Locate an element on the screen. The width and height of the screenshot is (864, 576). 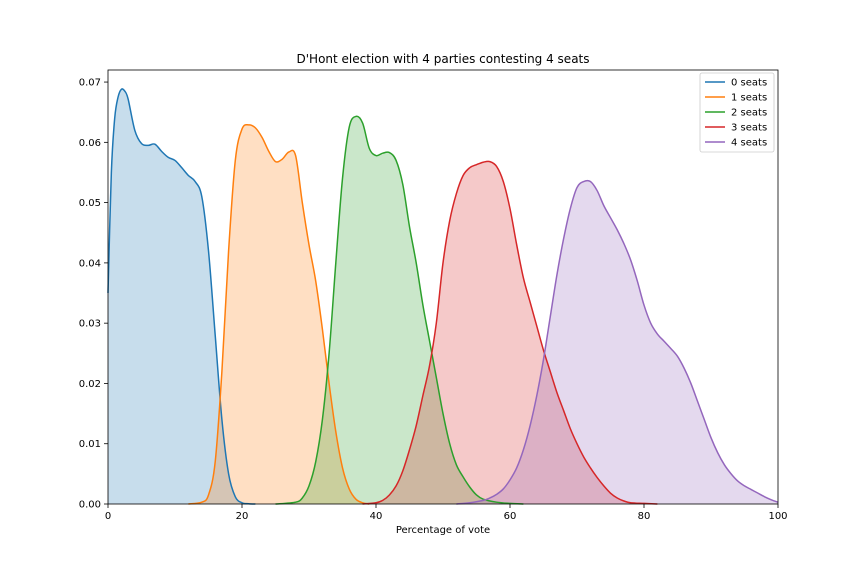
x-tick-label: 100 is located at coordinates (777, 516).